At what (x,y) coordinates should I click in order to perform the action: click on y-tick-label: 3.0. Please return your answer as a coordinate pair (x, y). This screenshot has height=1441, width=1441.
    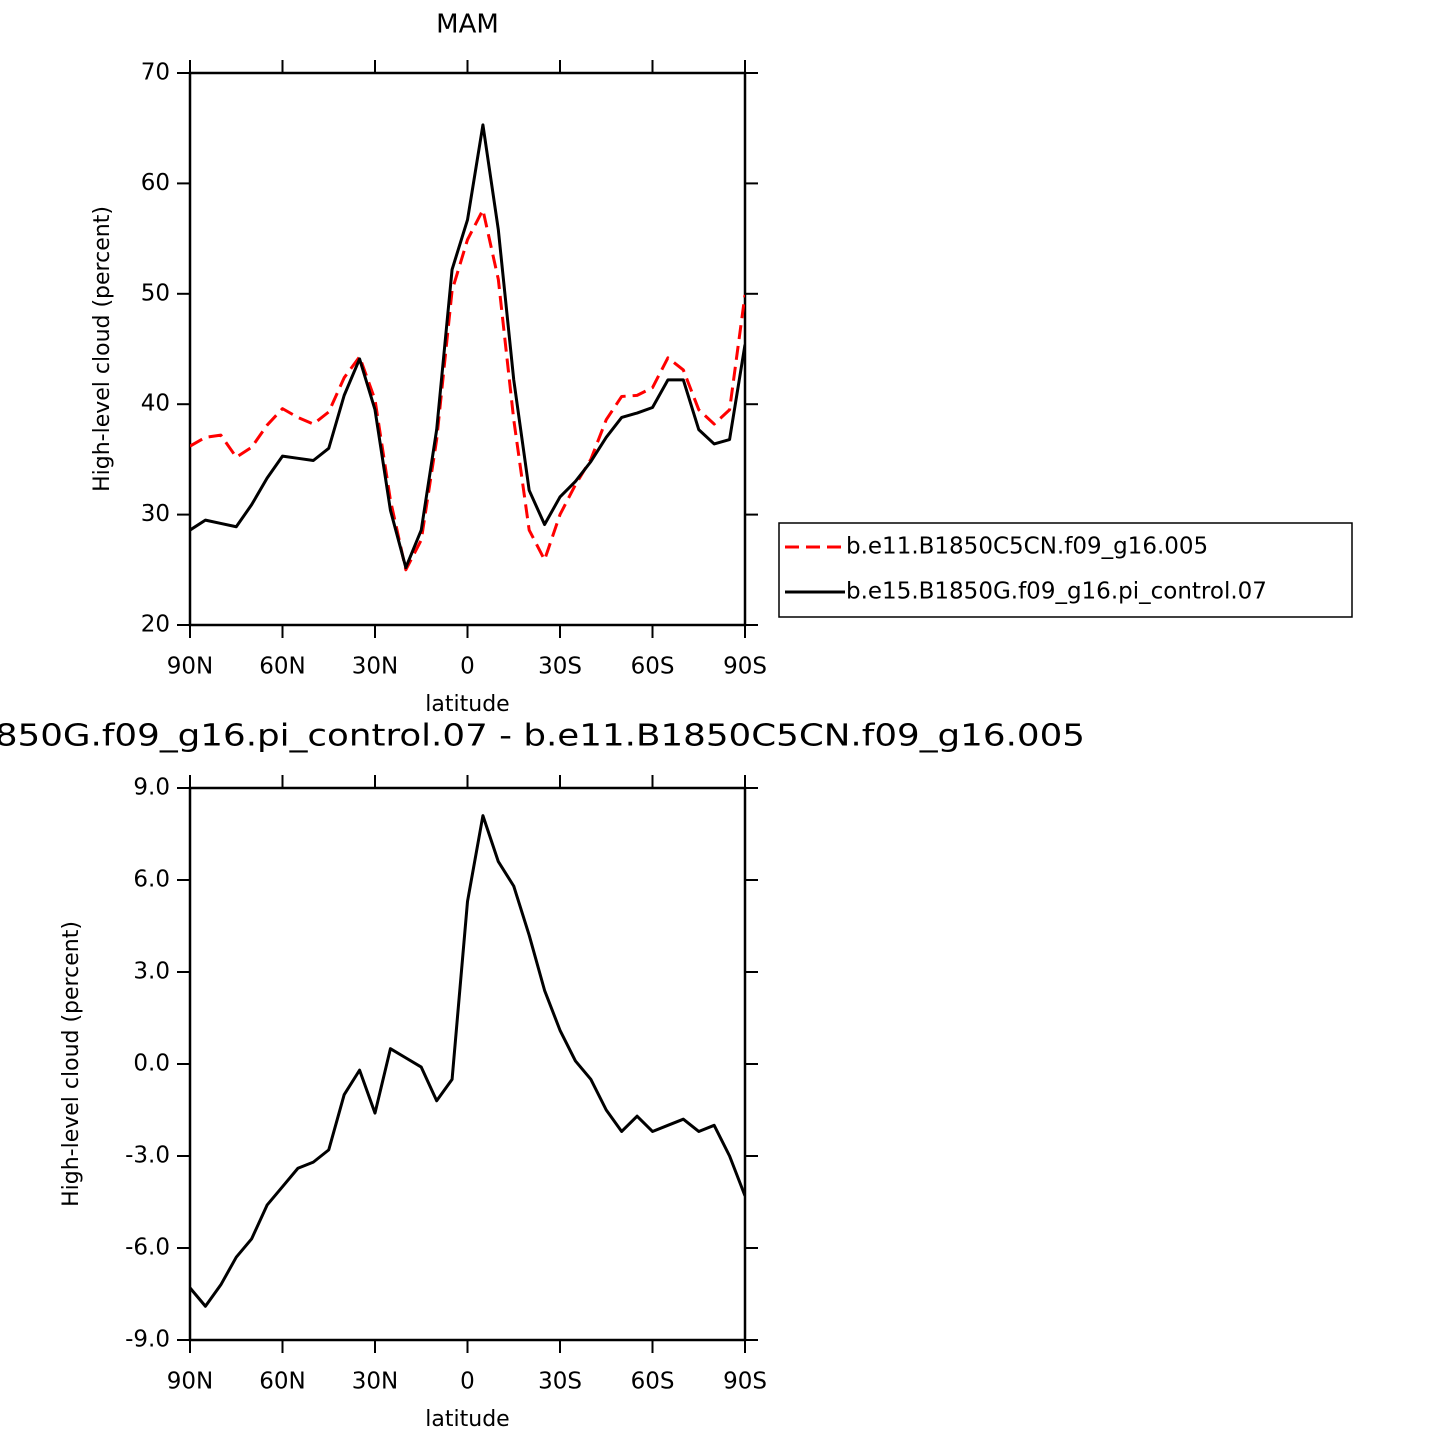
    Looking at the image, I should click on (151, 972).